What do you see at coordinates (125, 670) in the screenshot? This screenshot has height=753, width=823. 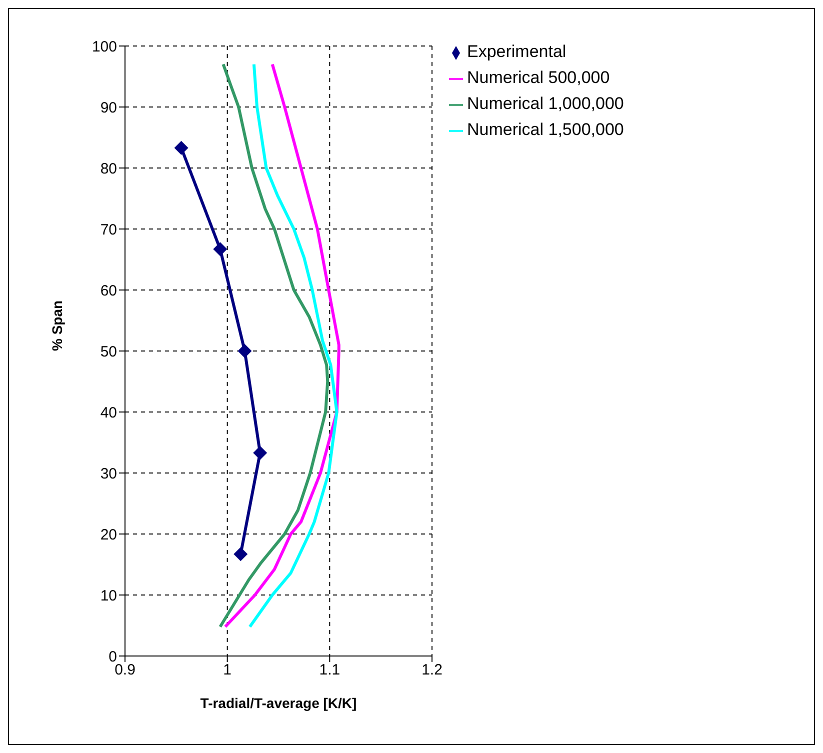 I see `x-tick-label: 0.9` at bounding box center [125, 670].